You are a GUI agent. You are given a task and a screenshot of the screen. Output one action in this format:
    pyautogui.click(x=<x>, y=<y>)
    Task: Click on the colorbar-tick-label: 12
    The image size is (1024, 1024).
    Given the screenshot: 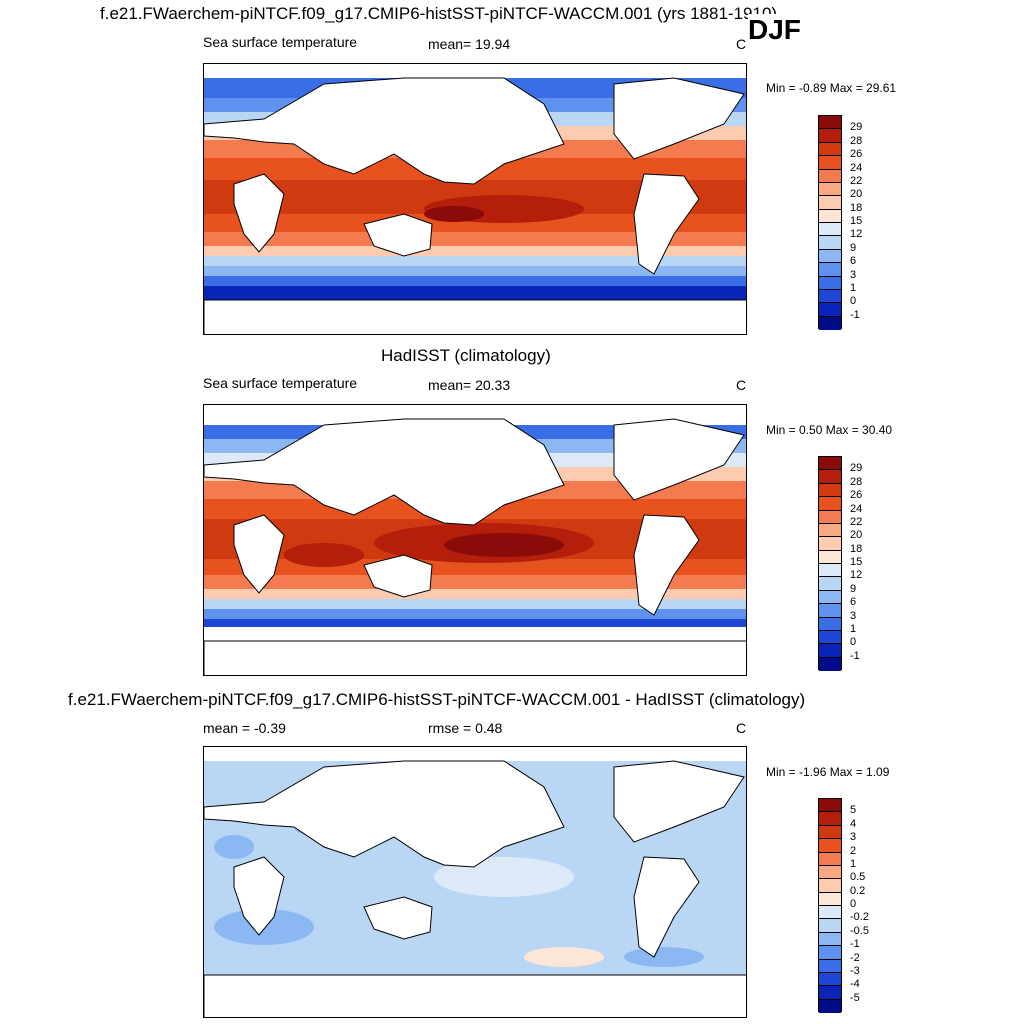 What is the action you would take?
    pyautogui.click(x=856, y=575)
    